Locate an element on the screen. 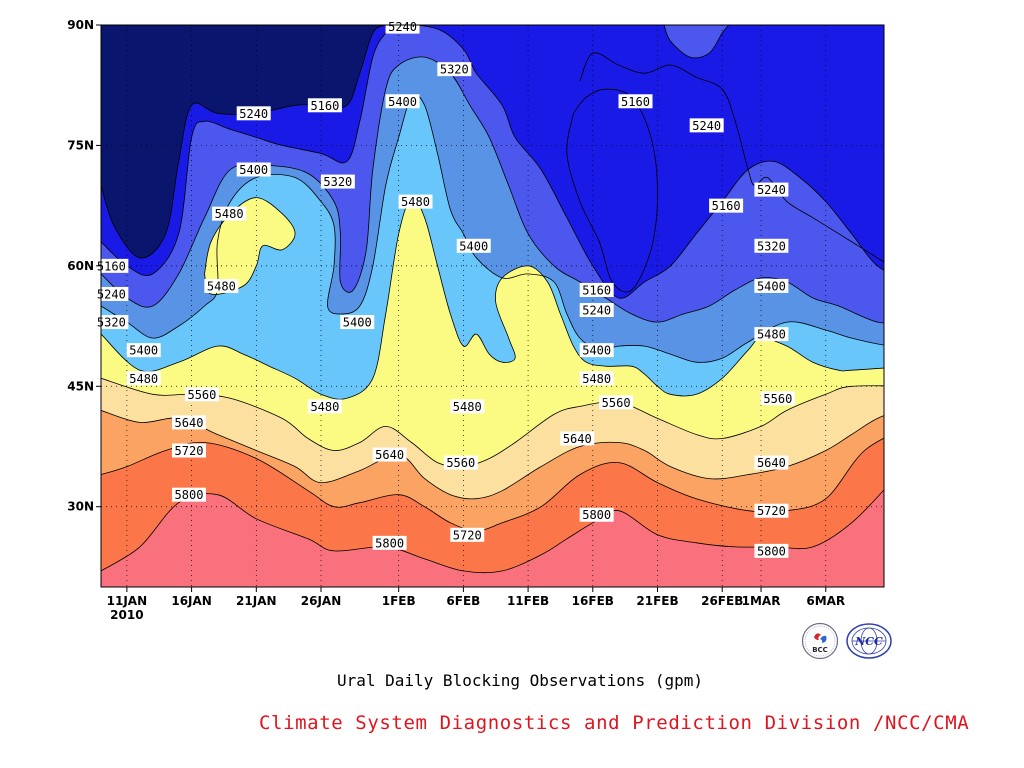 The height and width of the screenshot is (768, 1024). y-tick-label: 60N is located at coordinates (80, 266).